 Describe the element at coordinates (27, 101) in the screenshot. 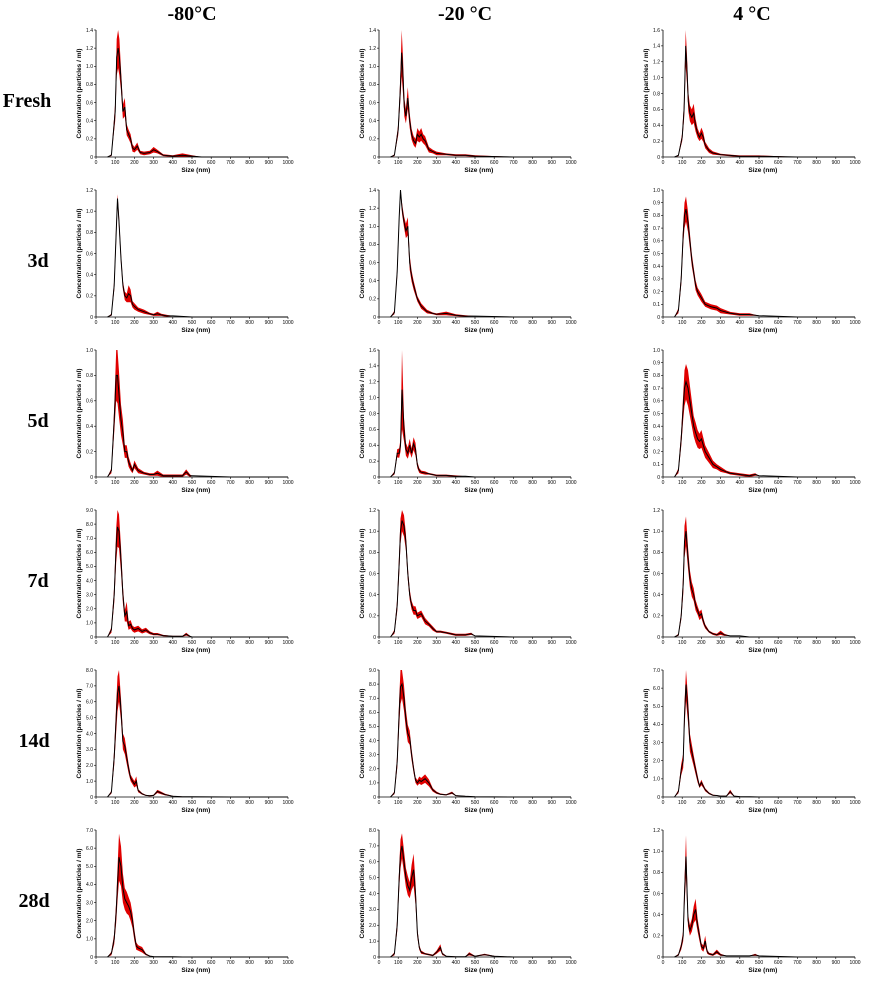

I see `row-label-fresh: Fresh` at that location.